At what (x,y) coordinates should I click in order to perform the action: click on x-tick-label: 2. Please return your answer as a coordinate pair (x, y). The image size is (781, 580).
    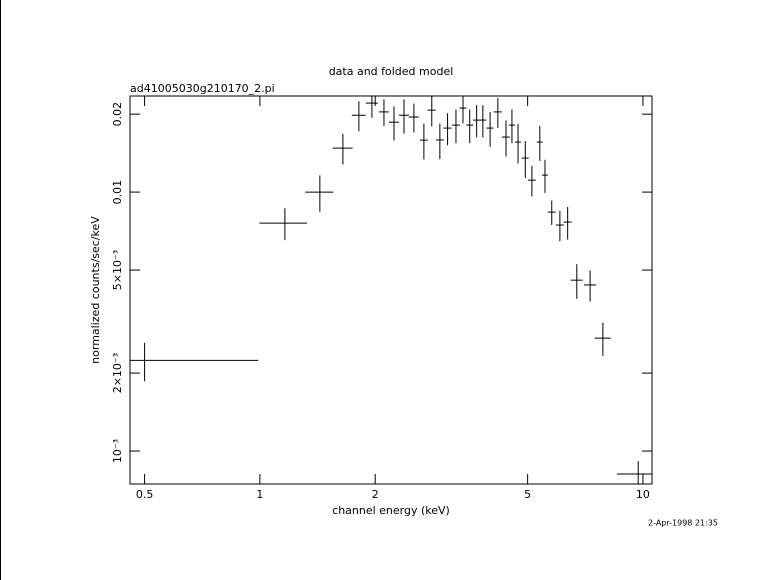
    Looking at the image, I should click on (375, 494).